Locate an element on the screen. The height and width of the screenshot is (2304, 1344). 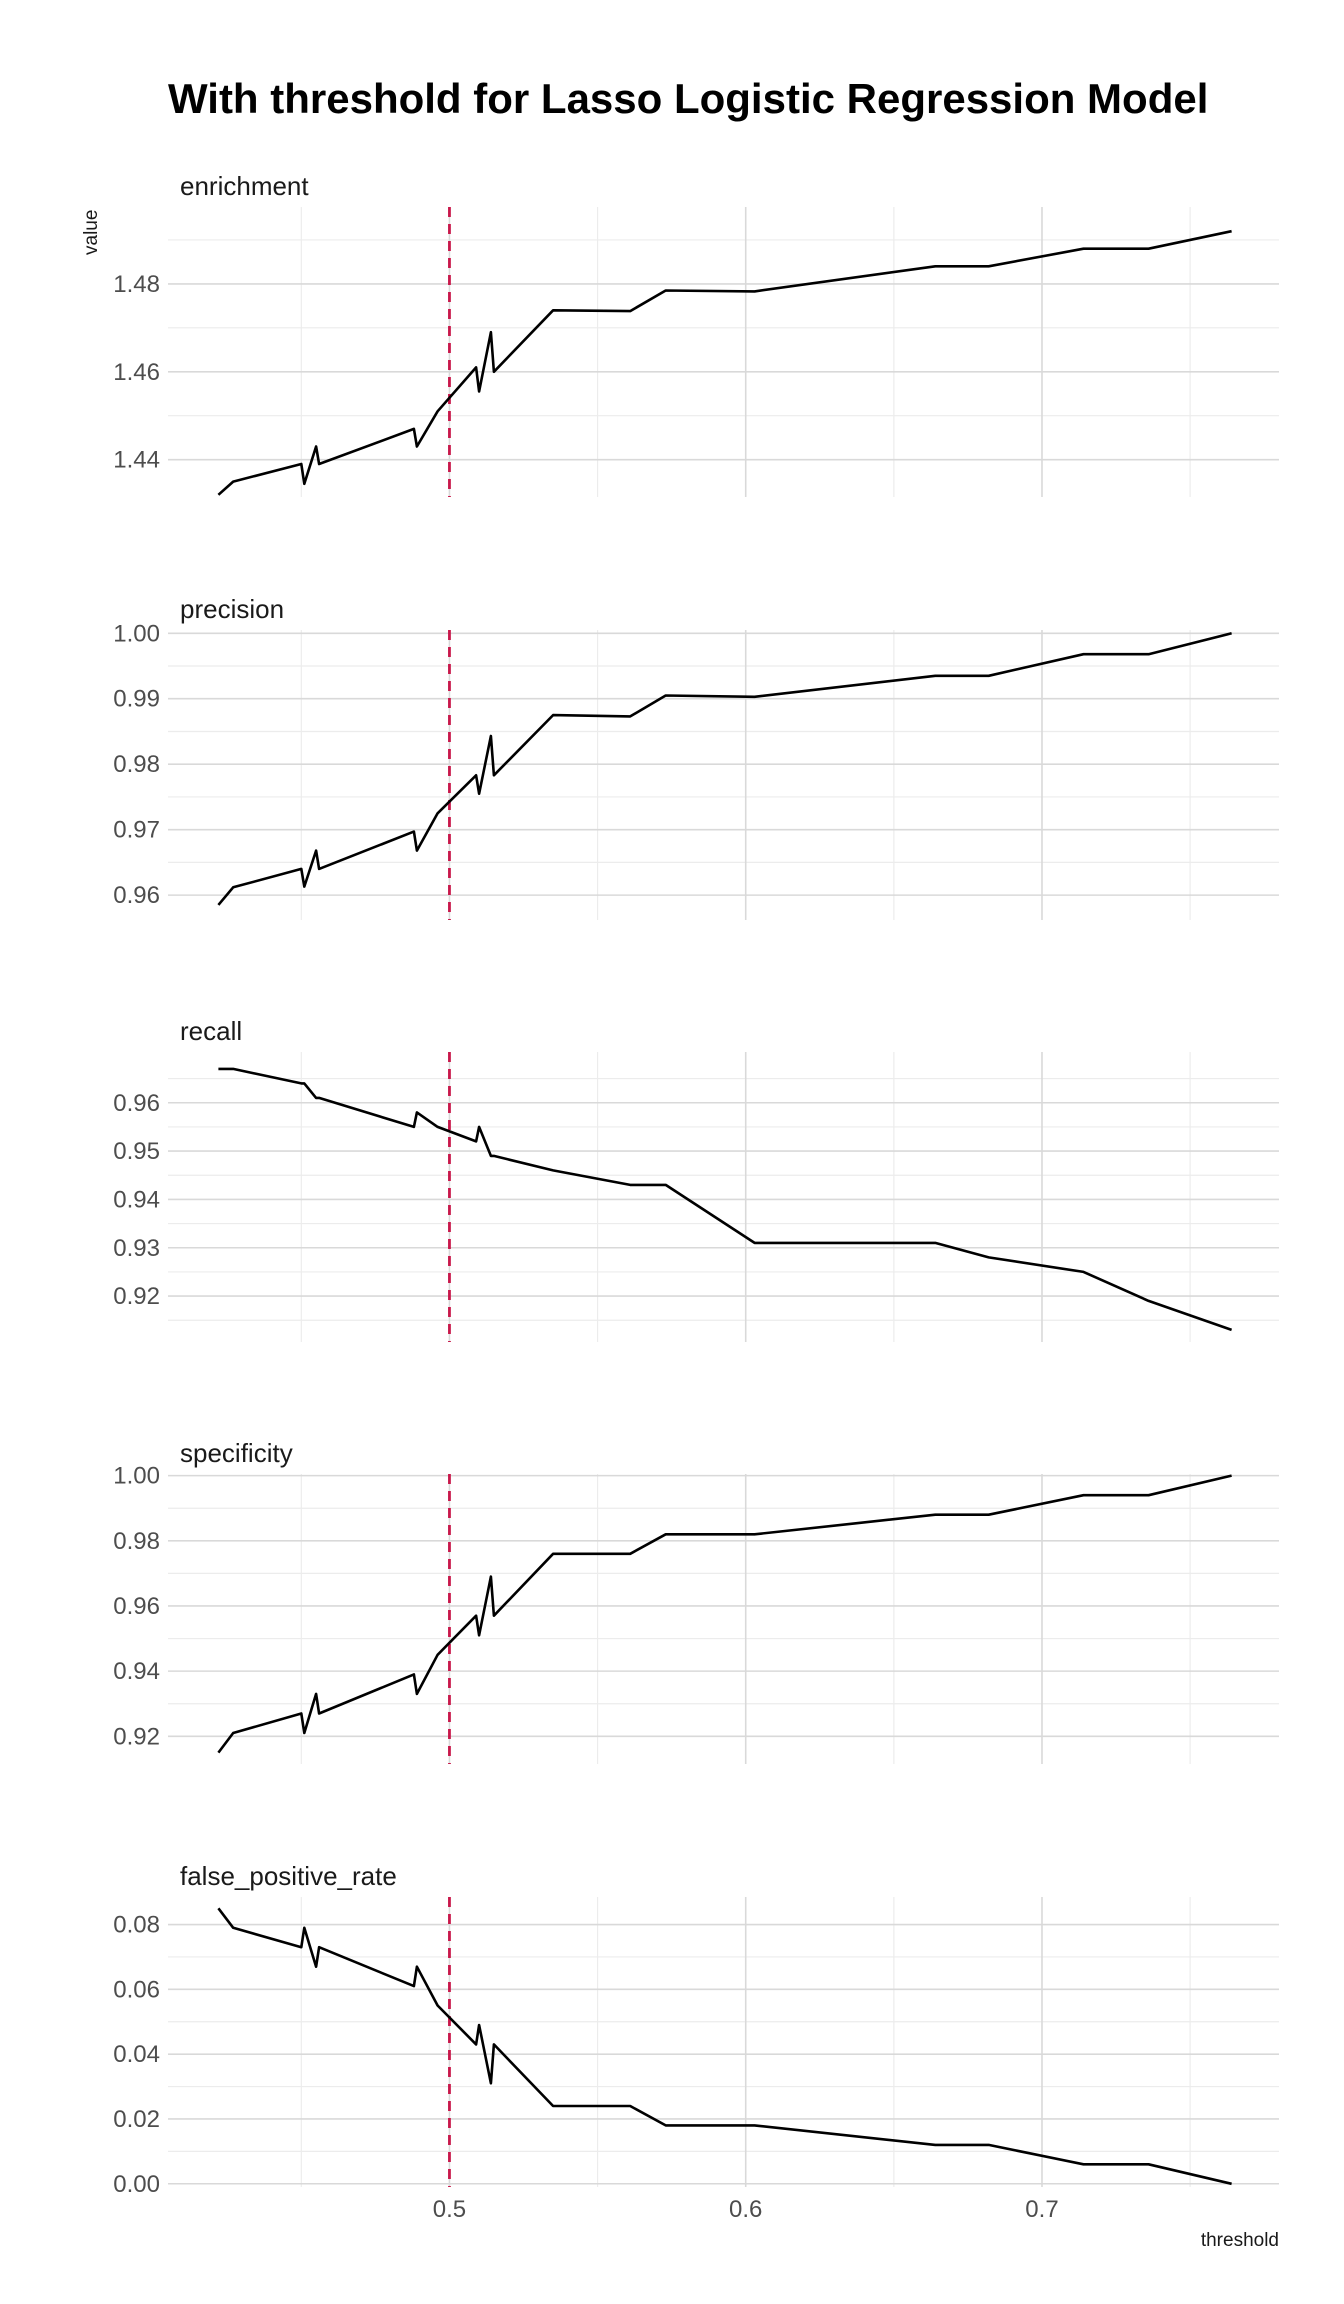
x-axis: 0.5 0.6 0.7 is located at coordinates (746, 2209).